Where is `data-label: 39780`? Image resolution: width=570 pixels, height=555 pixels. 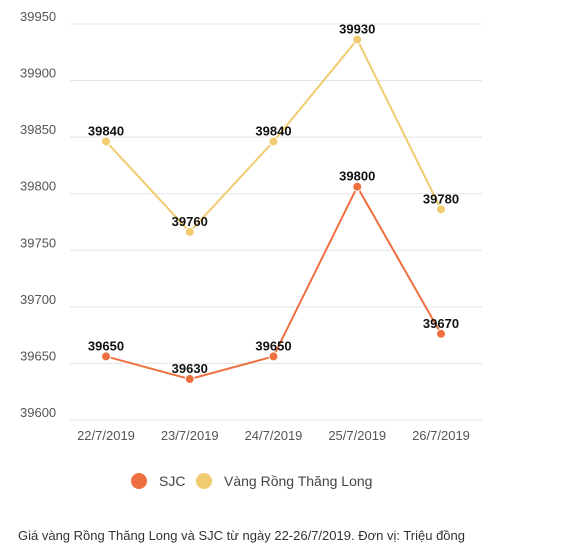
data-label: 39780 is located at coordinates (441, 198).